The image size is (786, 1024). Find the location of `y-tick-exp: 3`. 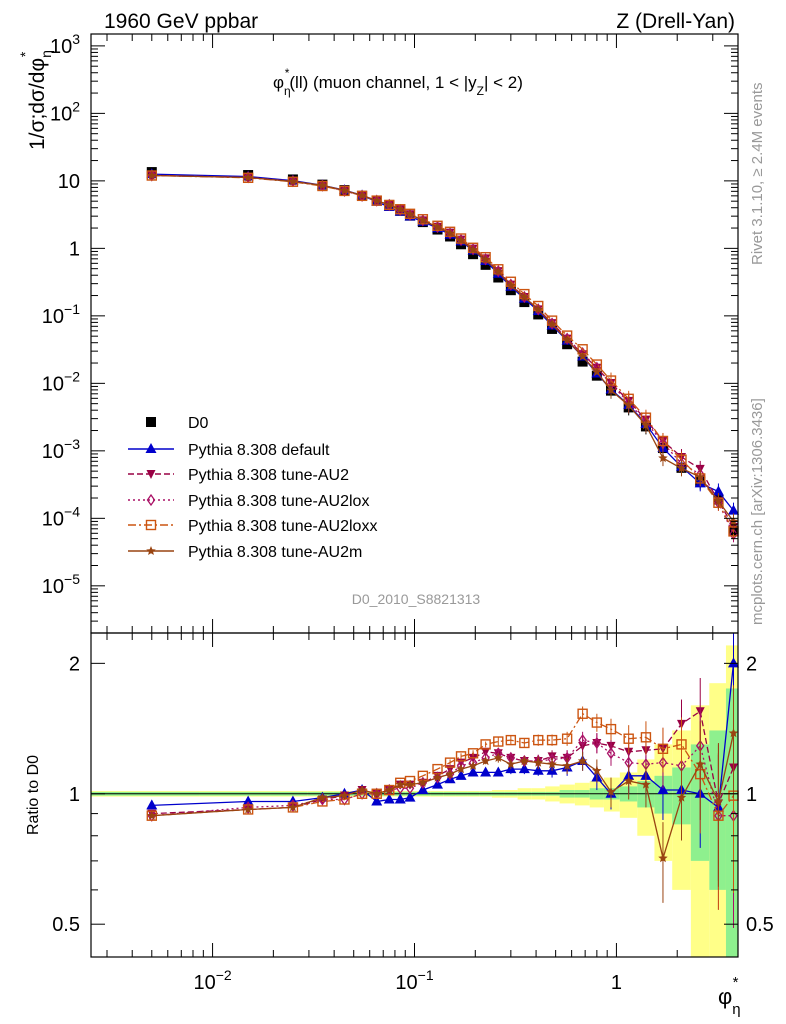

y-tick-exp: 3 is located at coordinates (76, 39).